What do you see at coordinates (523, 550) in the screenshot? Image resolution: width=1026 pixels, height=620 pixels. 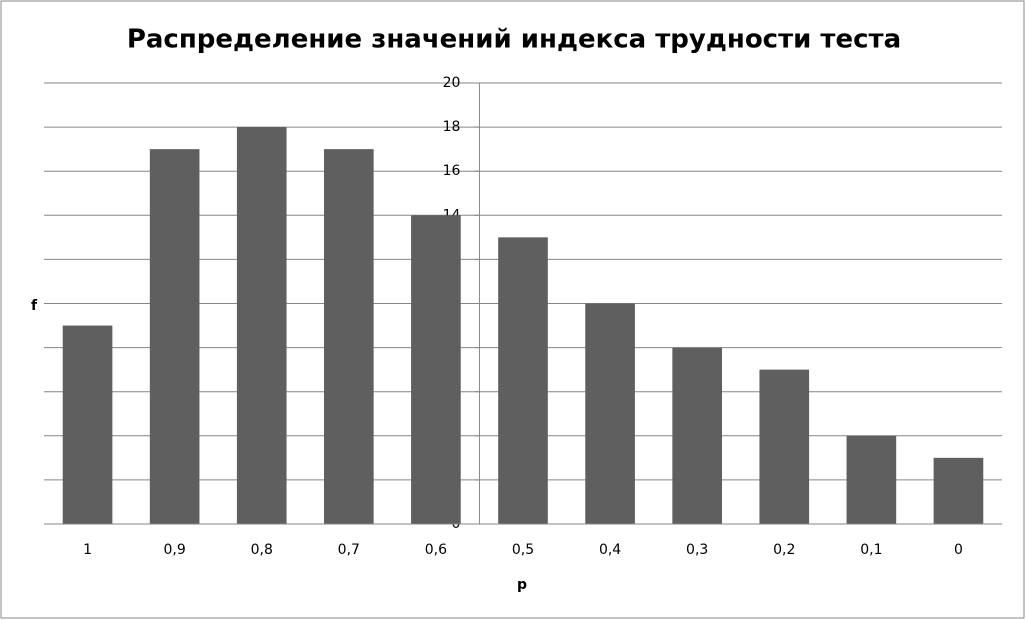 I see `x-tick-label: 0,5` at bounding box center [523, 550].